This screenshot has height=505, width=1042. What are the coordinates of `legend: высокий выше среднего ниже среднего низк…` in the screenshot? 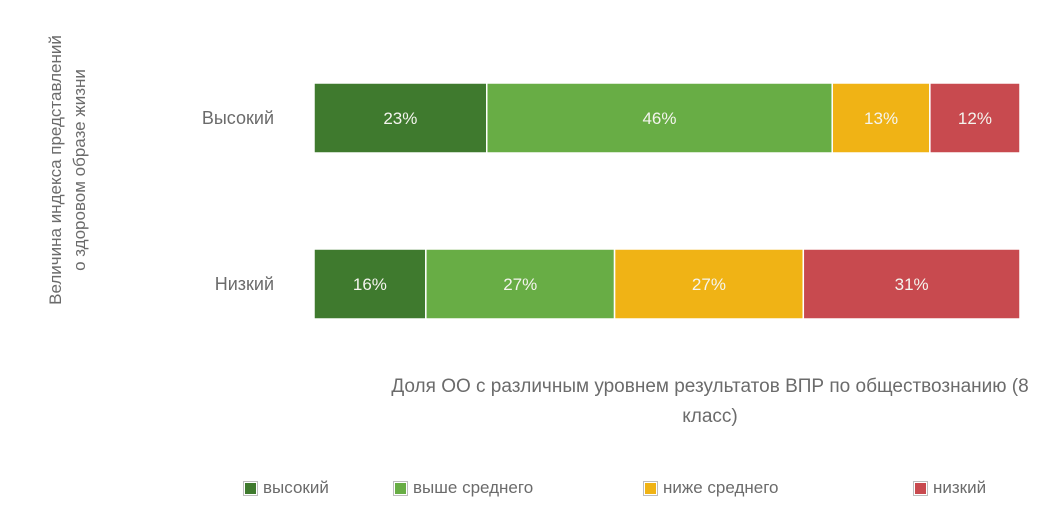 It's located at (642, 491).